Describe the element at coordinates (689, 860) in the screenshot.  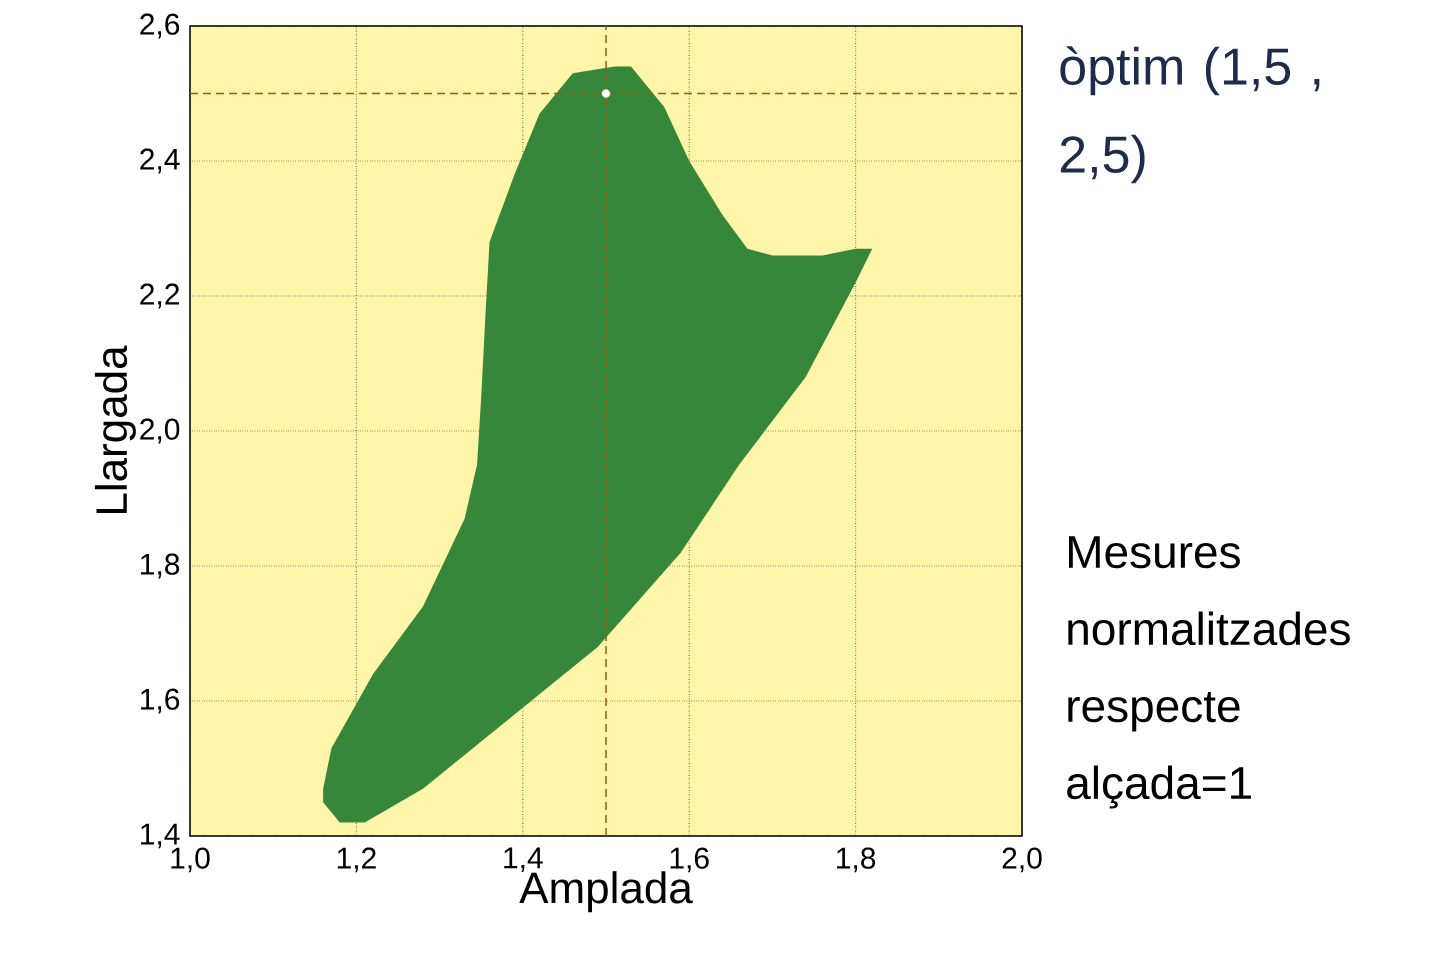
I see `x-tick-label: 1,6` at that location.